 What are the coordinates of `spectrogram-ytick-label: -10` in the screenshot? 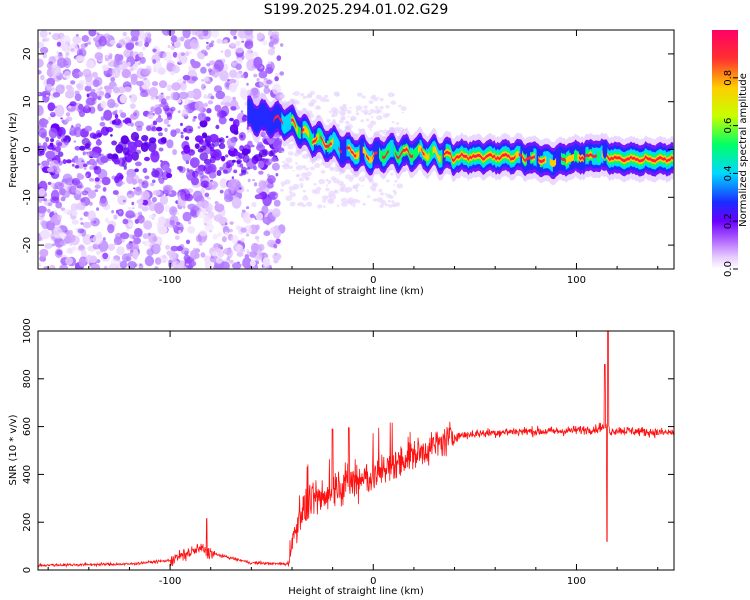 It's located at (27, 197).